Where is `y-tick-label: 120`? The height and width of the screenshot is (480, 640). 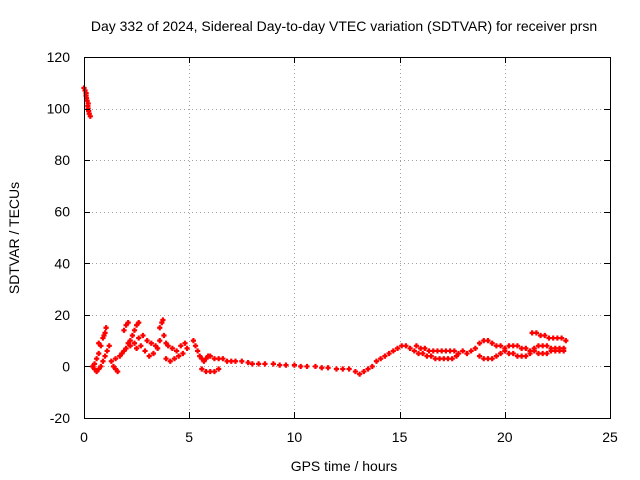 y-tick-label: 120 is located at coordinates (59, 57).